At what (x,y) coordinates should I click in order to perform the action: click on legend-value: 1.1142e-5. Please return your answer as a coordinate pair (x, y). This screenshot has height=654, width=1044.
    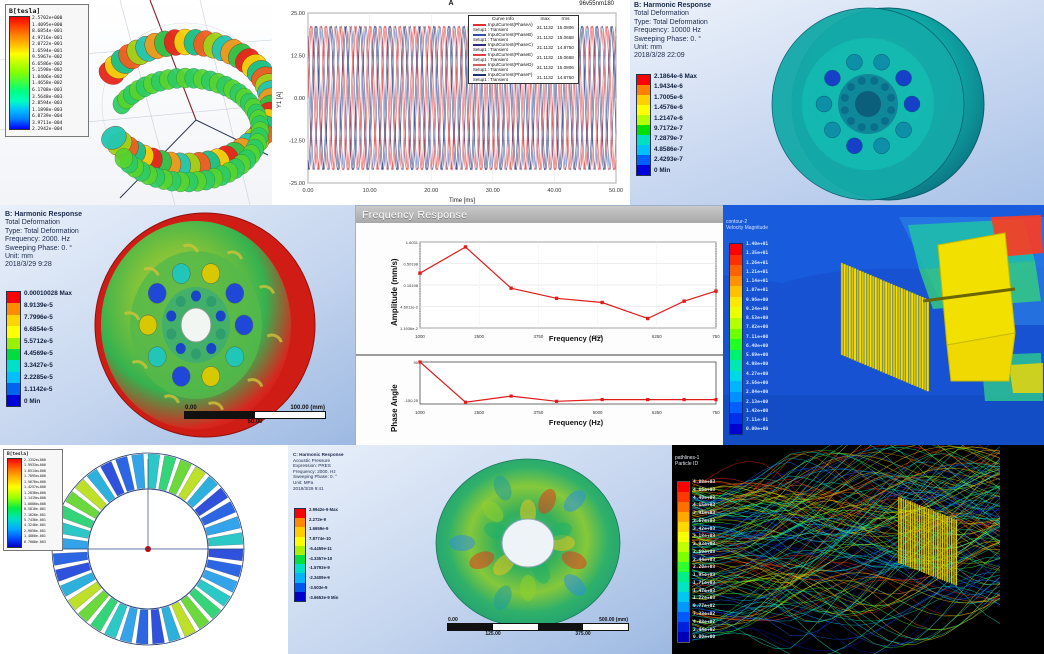
    Looking at the image, I should click on (38, 389).